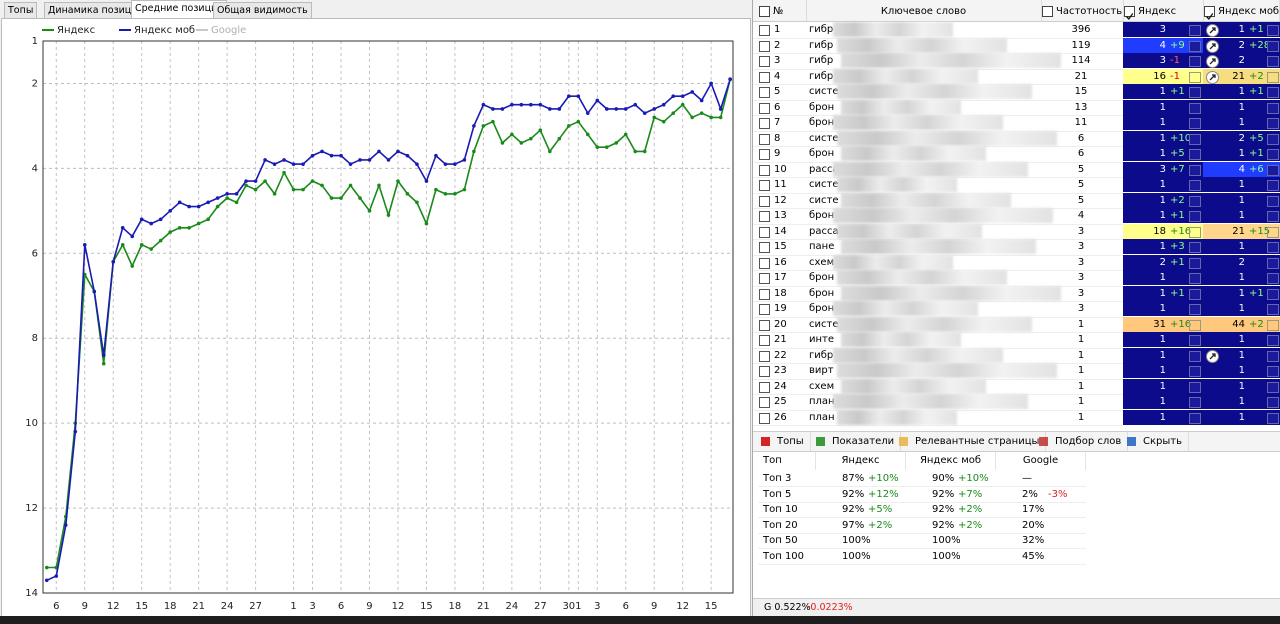 This screenshot has width=1280, height=624. I want to click on table-row: 2 гибр 119 4 +9 2 +28, so click(1016, 45).